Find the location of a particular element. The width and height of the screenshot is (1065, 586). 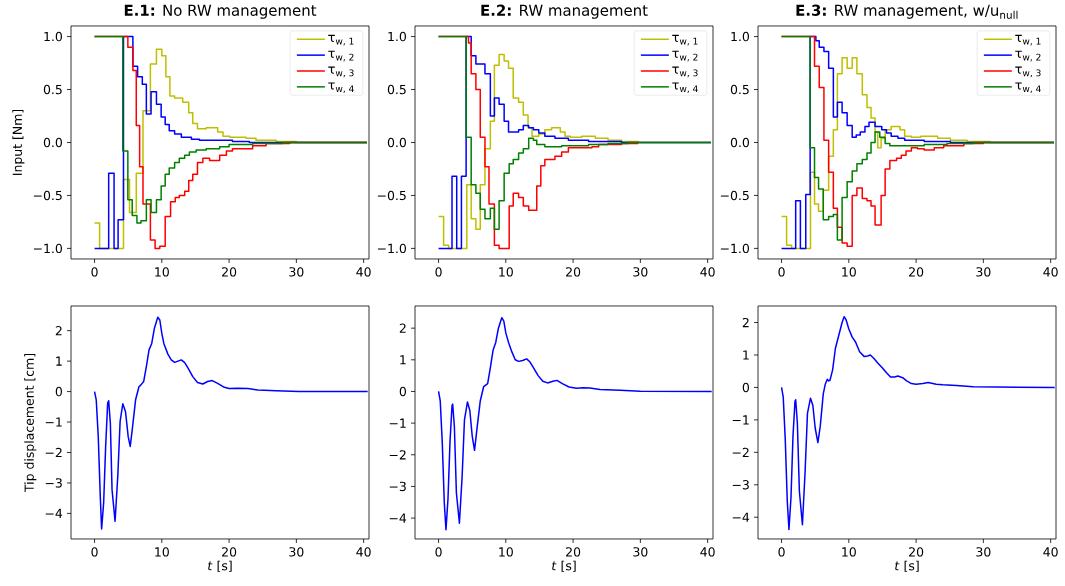

chart-title: E.3: RW management, w/u$_{null}$ is located at coordinates (907, 11).